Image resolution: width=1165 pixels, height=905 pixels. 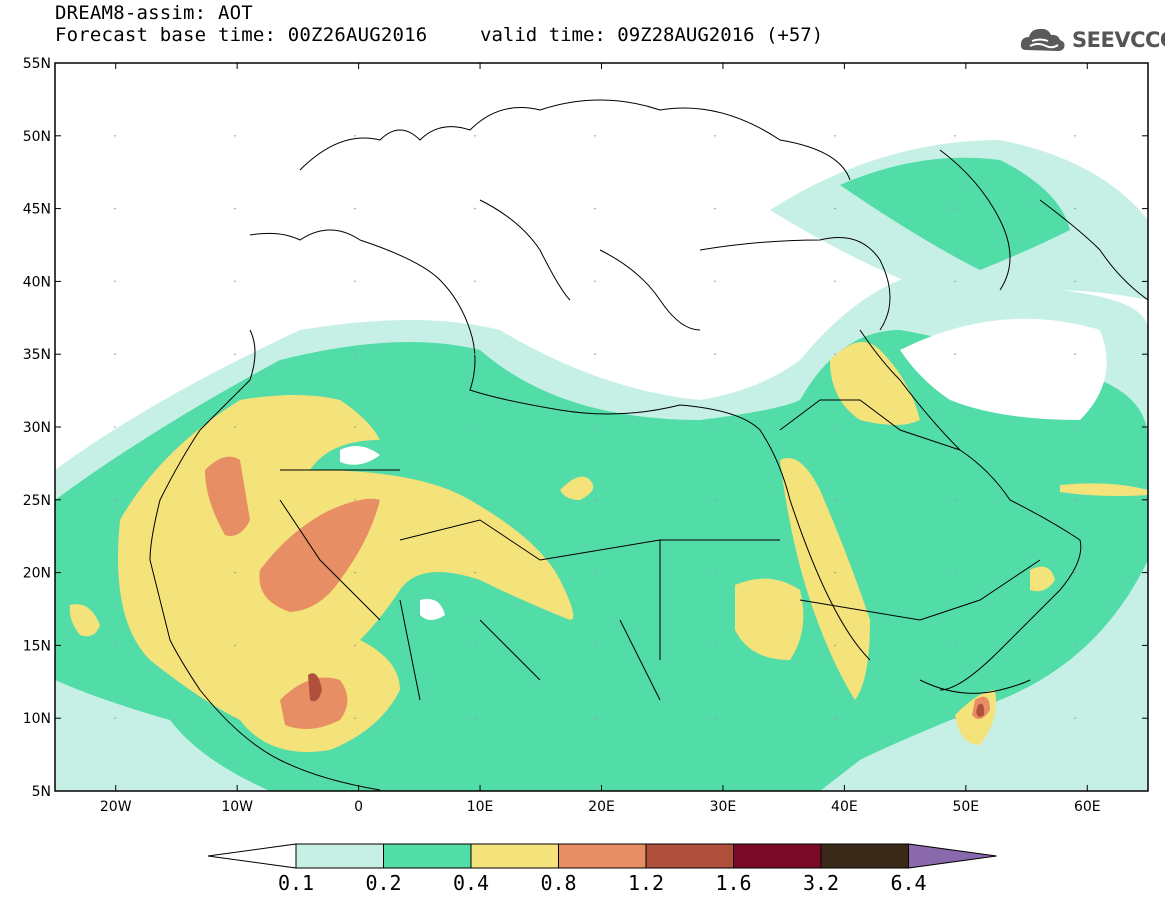 I want to click on valid-time: valid time: 09Z28AUG2016 (+57), so click(x=652, y=35).